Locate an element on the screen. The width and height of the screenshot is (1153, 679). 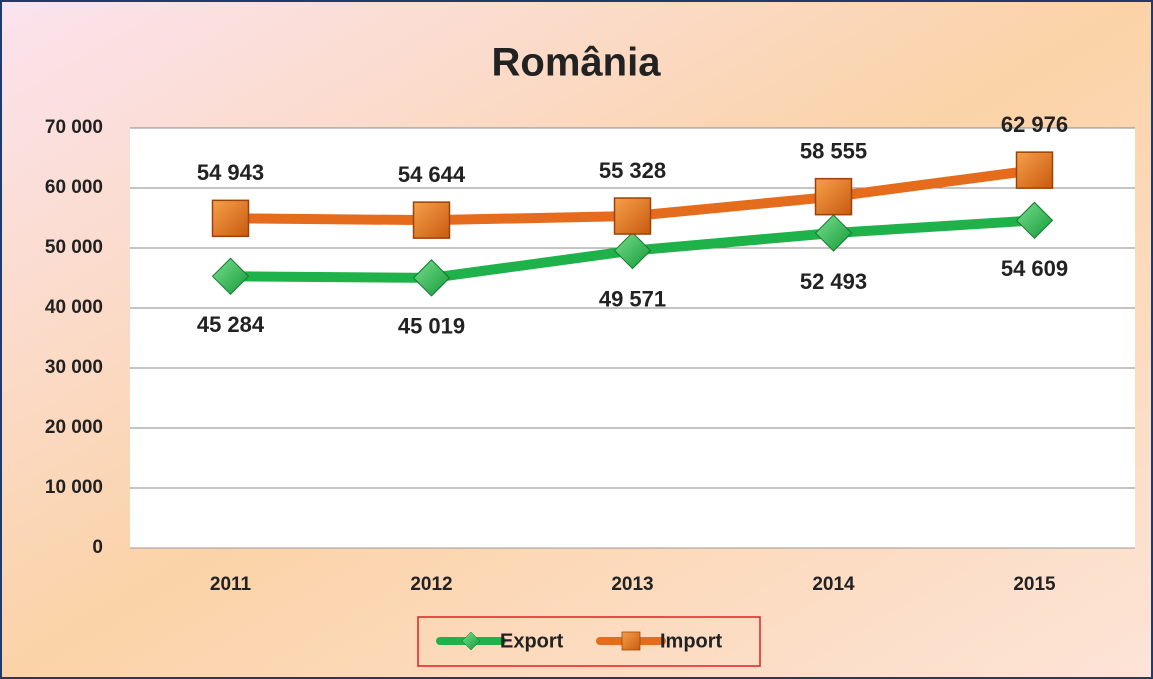
y-tick-label: 60 000 is located at coordinates (74, 187).